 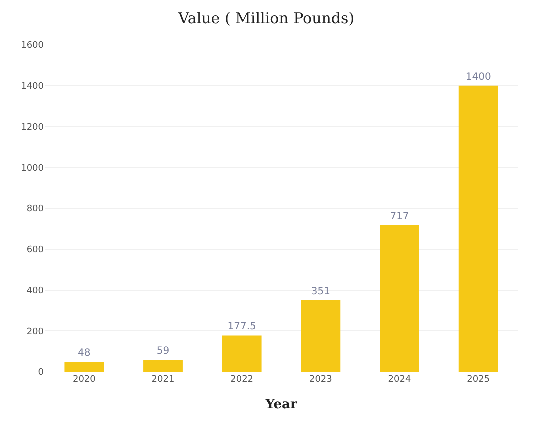 I want to click on x-tick-label: 2025, so click(x=478, y=380).